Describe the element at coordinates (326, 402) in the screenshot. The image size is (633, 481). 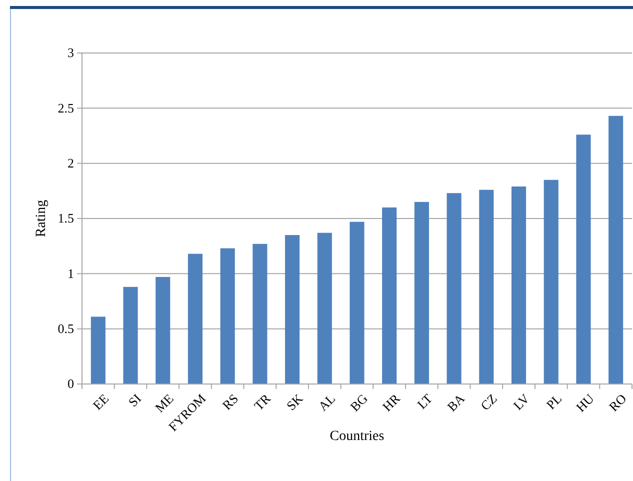
I see `x-tick-label: AL` at that location.